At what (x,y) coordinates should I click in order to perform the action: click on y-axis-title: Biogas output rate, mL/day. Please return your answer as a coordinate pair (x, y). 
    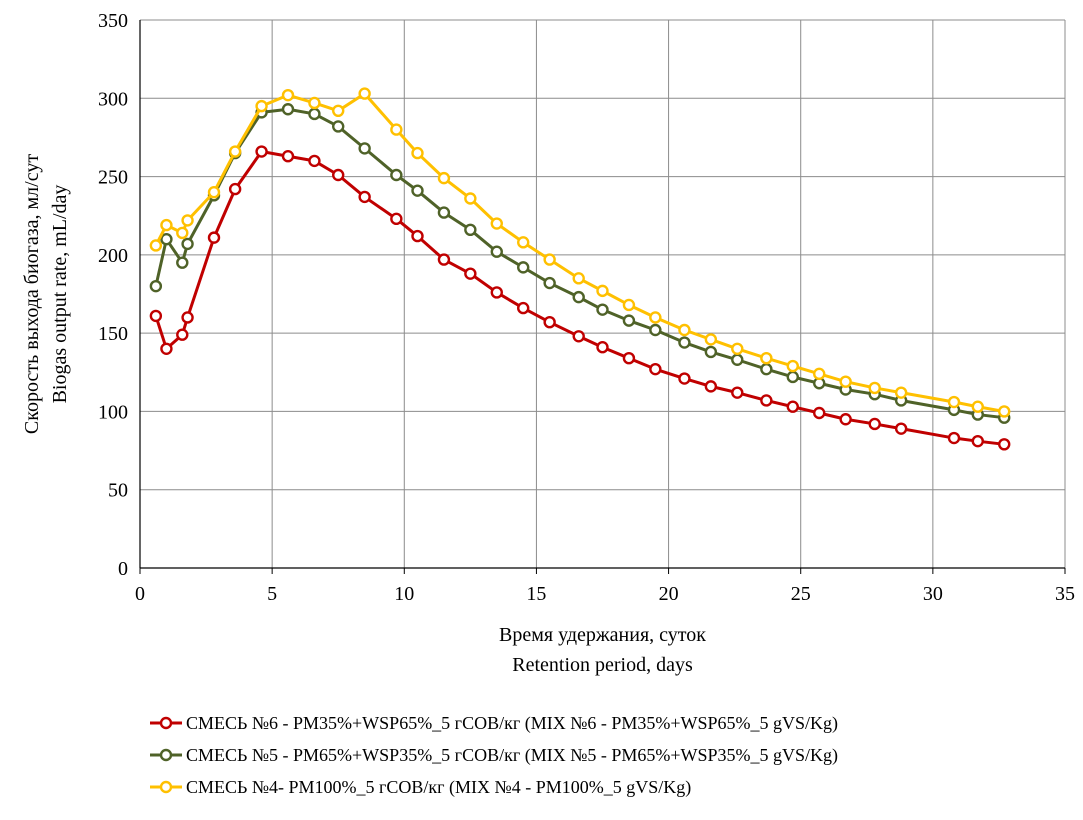
    Looking at the image, I should click on (60, 294).